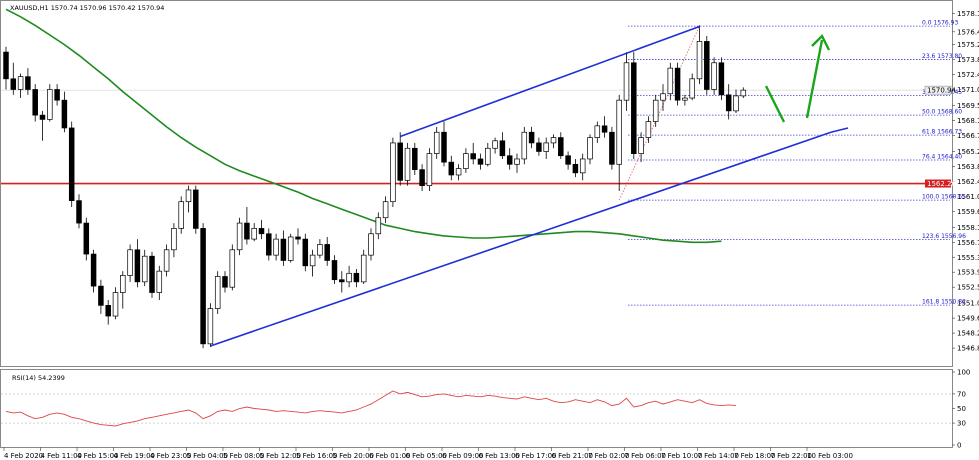  What do you see at coordinates (535, 456) in the screenshot?
I see `time-tick-label: 6 Feb 17:00` at bounding box center [535, 456].